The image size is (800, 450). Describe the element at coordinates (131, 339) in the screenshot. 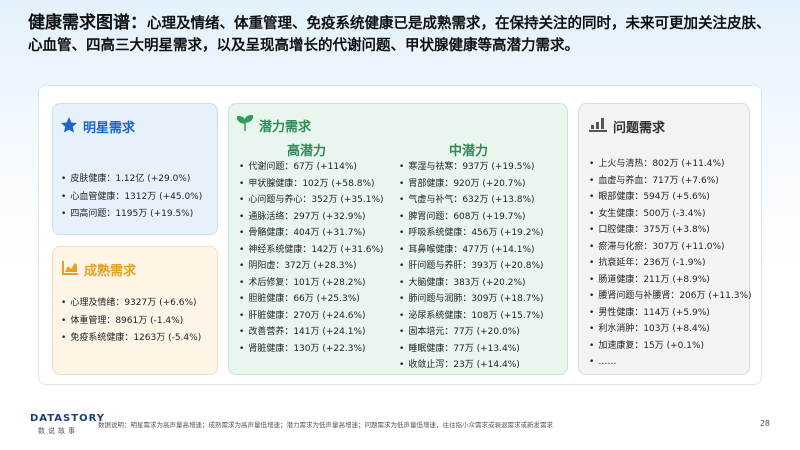

I see `list-item: 免疫系统健康：1263万 (-5.4%)` at that location.